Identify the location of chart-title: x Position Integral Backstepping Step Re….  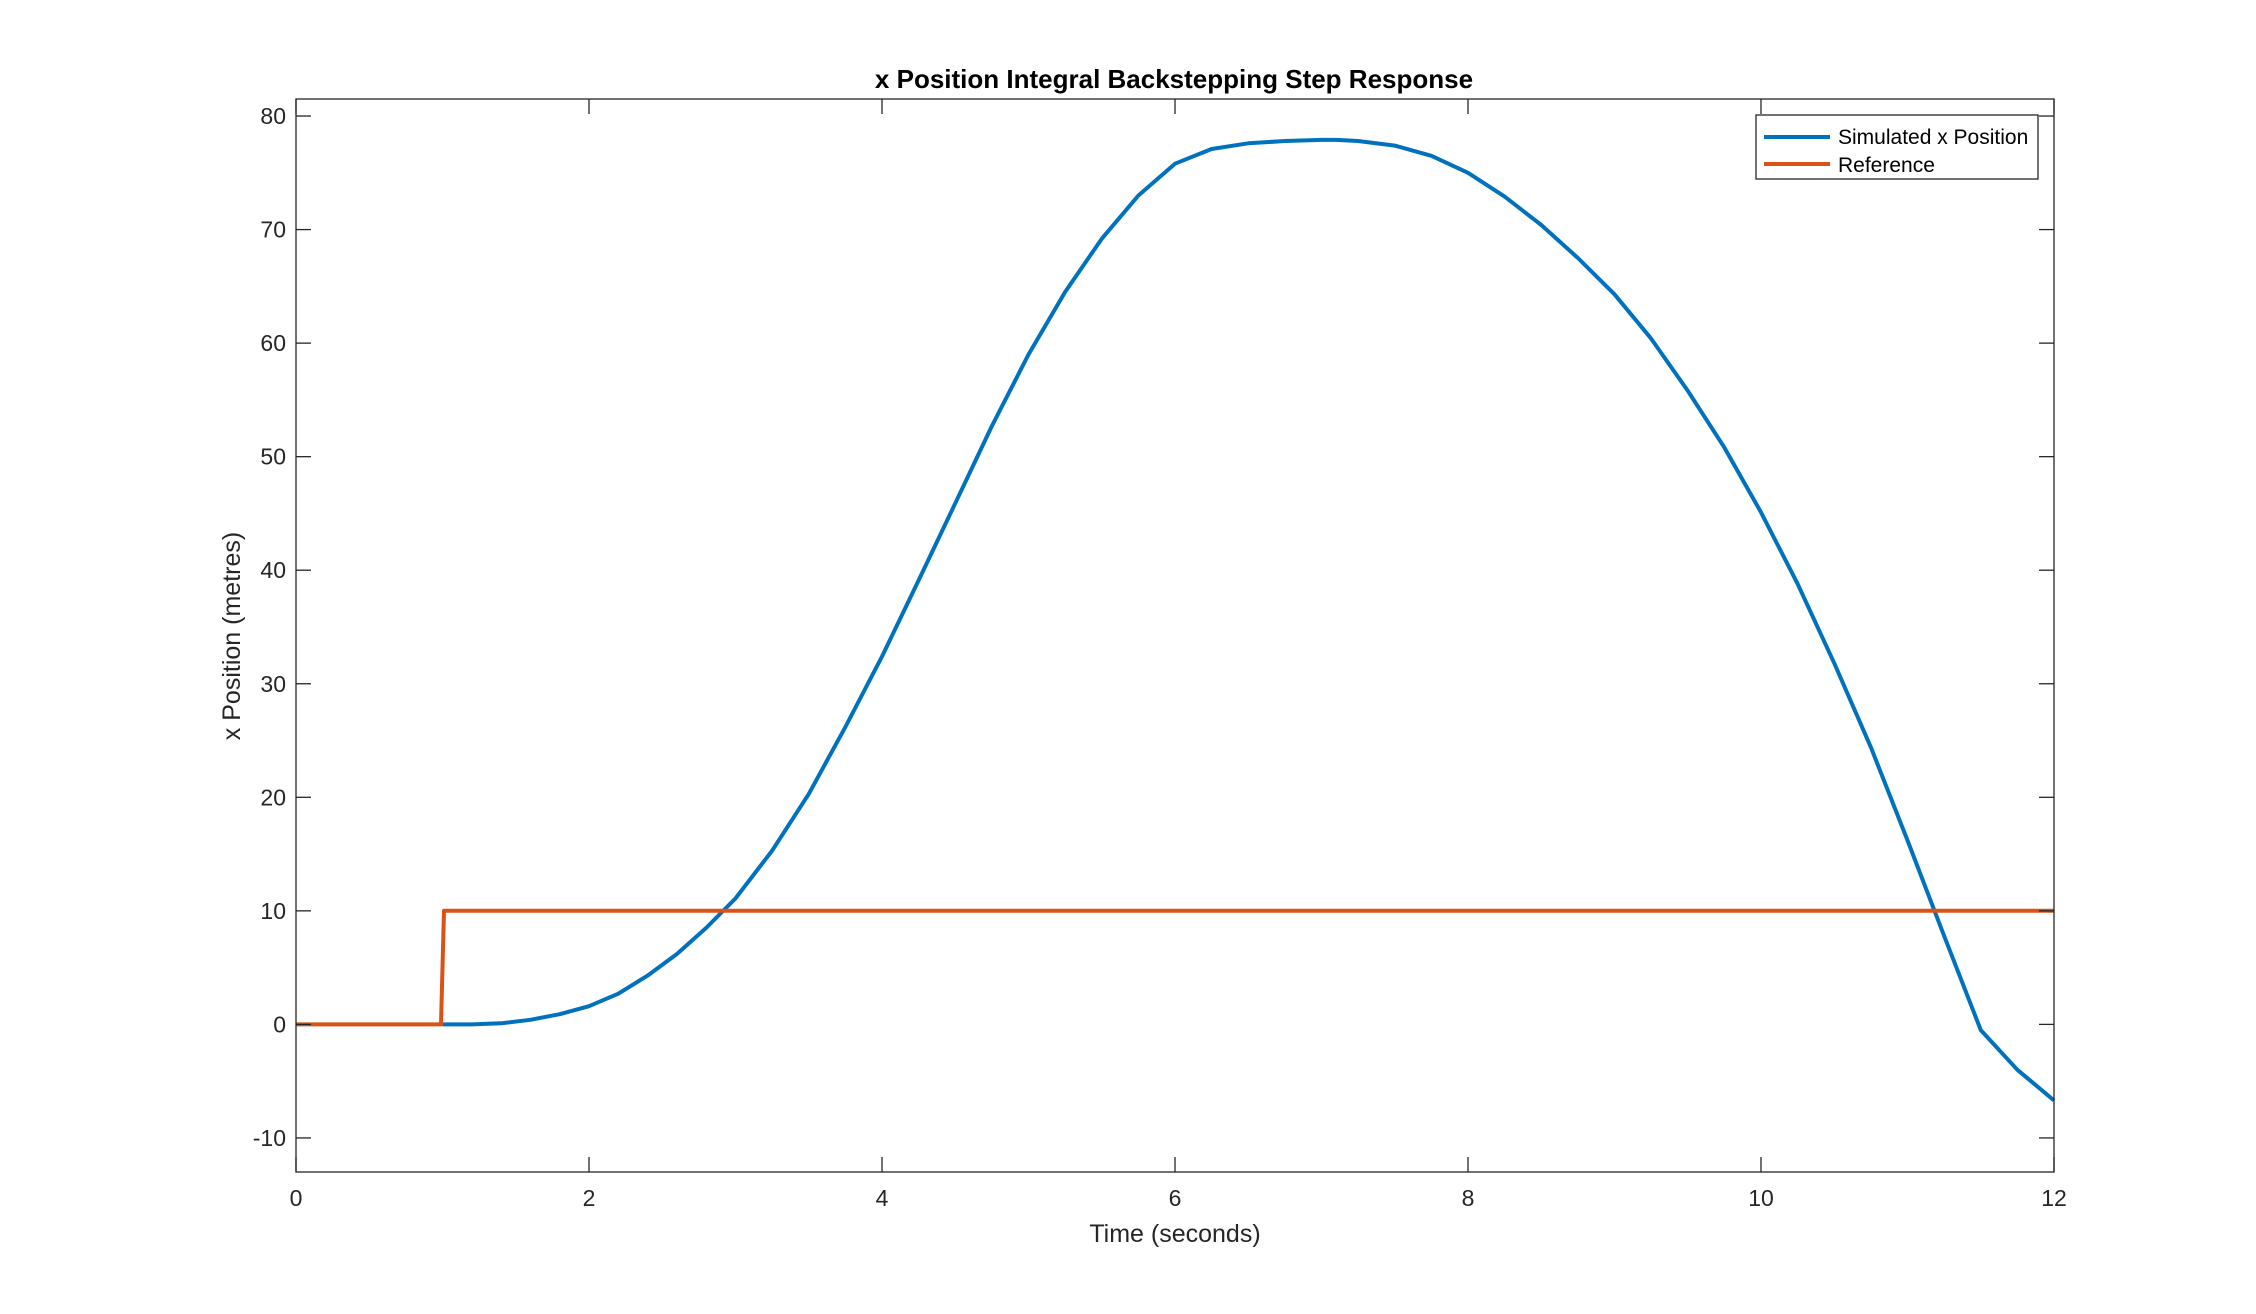
(1174, 79).